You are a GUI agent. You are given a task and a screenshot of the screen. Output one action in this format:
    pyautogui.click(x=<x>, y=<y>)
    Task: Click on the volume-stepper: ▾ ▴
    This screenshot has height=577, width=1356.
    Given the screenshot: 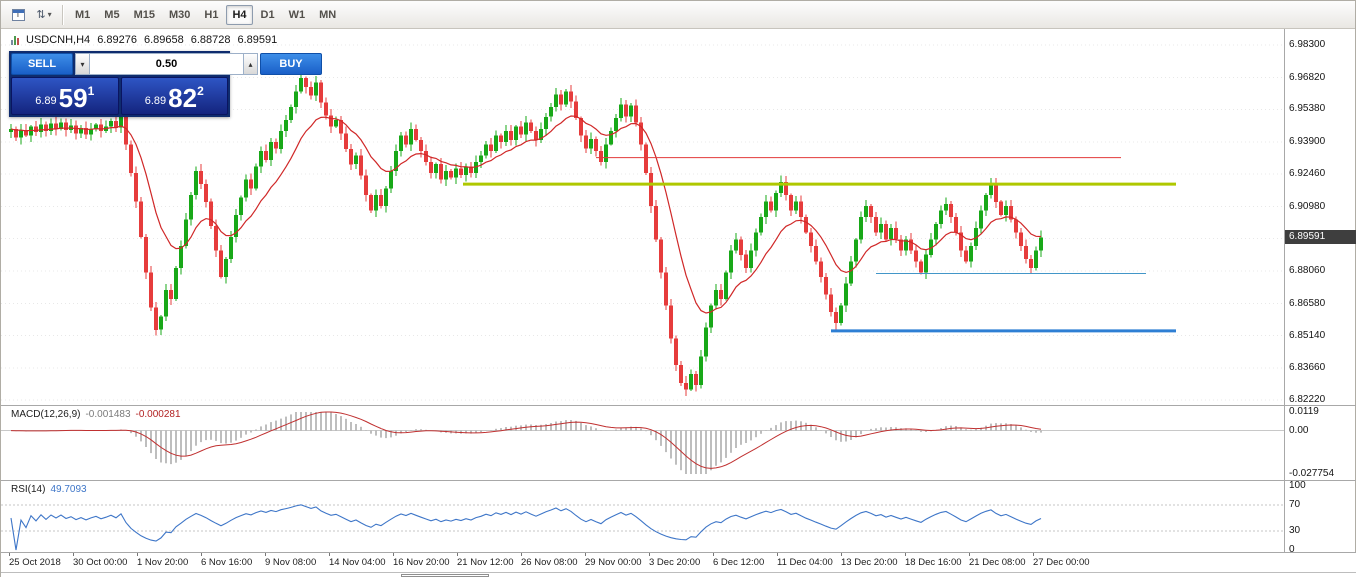 What is the action you would take?
    pyautogui.click(x=166, y=64)
    